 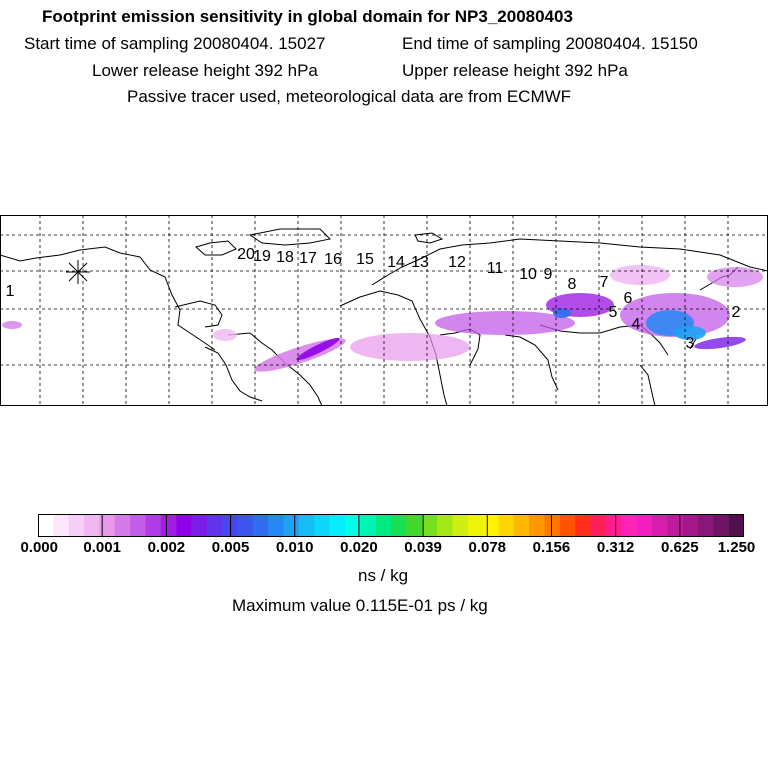 What do you see at coordinates (166, 547) in the screenshot?
I see `colorbar-tick-label: 0.002` at bounding box center [166, 547].